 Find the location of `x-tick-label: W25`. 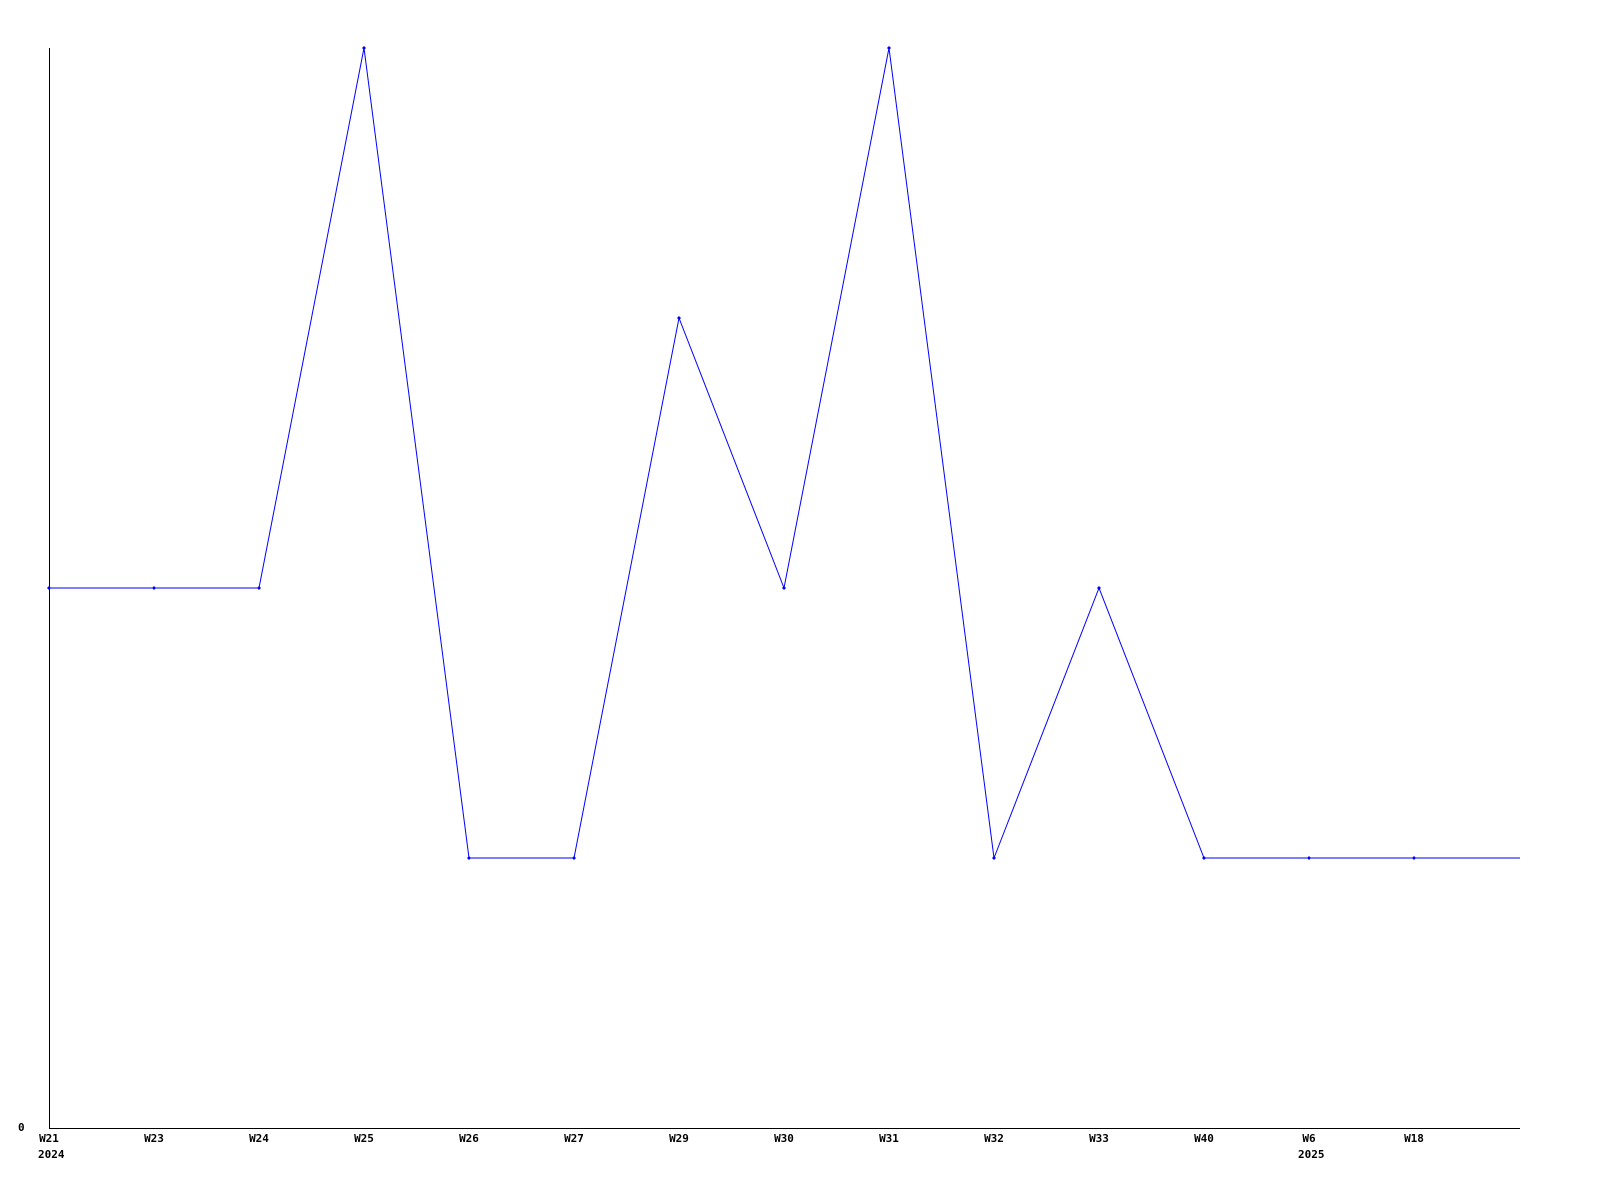

x-tick-label: W25 is located at coordinates (364, 1138).